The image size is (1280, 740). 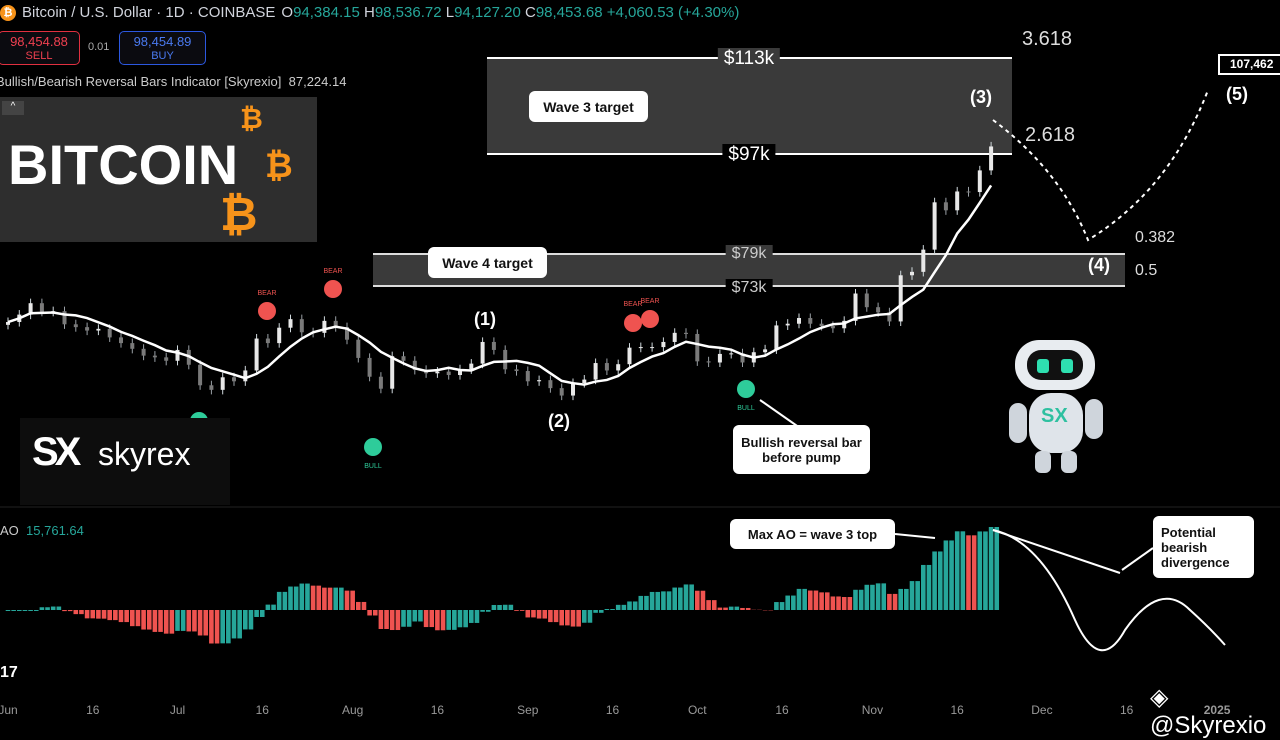 I want to click on wave-1-label: (1), so click(x=485, y=319).